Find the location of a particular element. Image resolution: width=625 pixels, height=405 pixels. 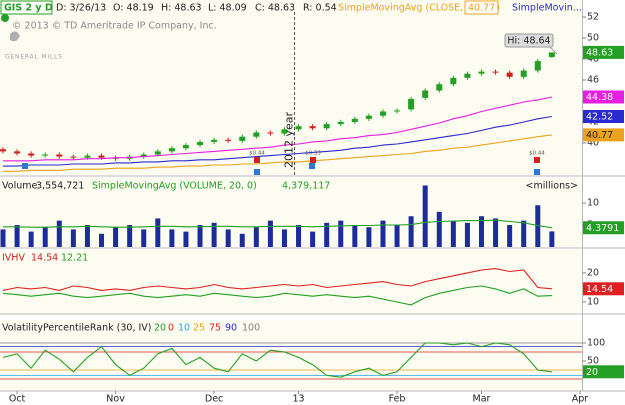

high-pointer is located at coordinates (553, 50).